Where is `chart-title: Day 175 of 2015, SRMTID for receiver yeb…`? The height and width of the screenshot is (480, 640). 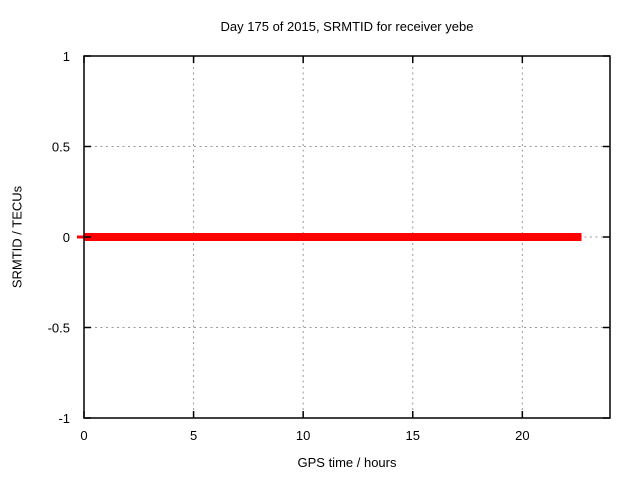 chart-title: Day 175 of 2015, SRMTID for receiver yeb… is located at coordinates (347, 26).